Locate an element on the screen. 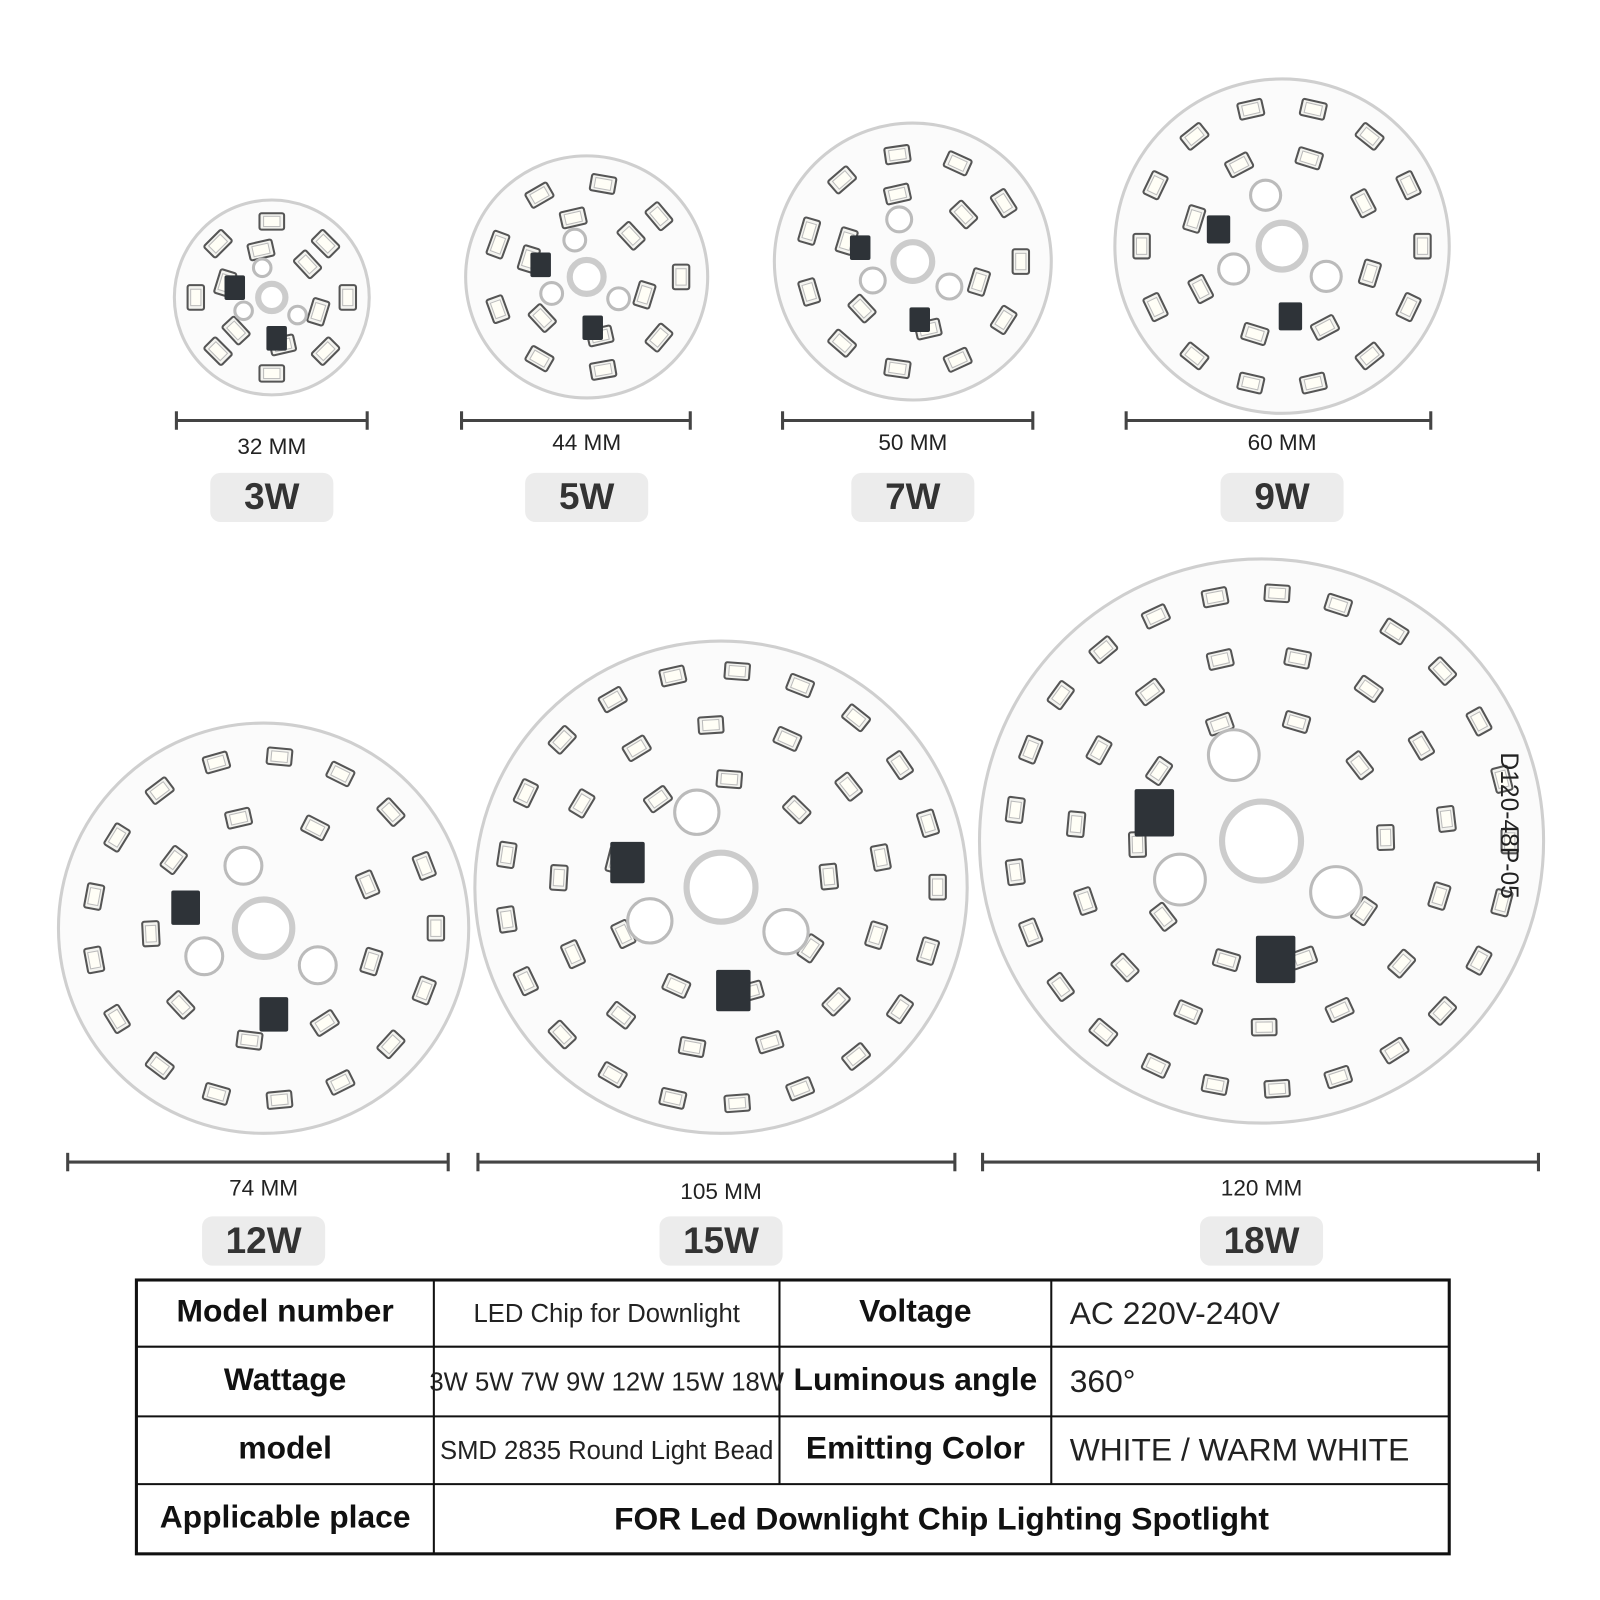 The image size is (1600, 1600). board-wattage: 12W is located at coordinates (264, 1240).